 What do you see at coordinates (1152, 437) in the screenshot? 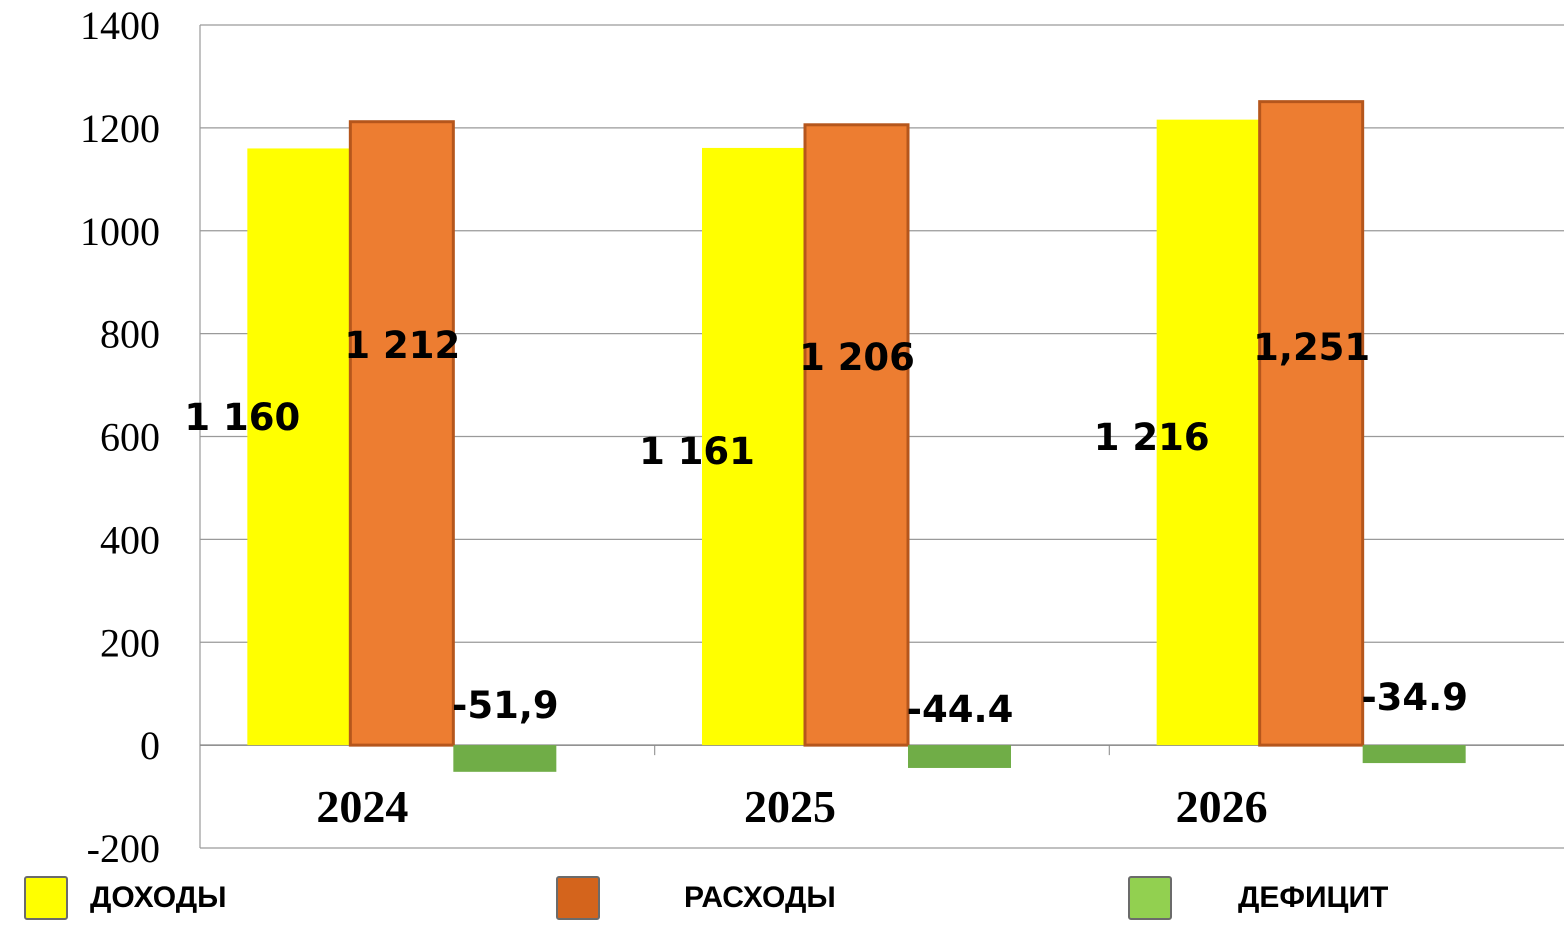
I see `data-label: 1 216` at bounding box center [1152, 437].